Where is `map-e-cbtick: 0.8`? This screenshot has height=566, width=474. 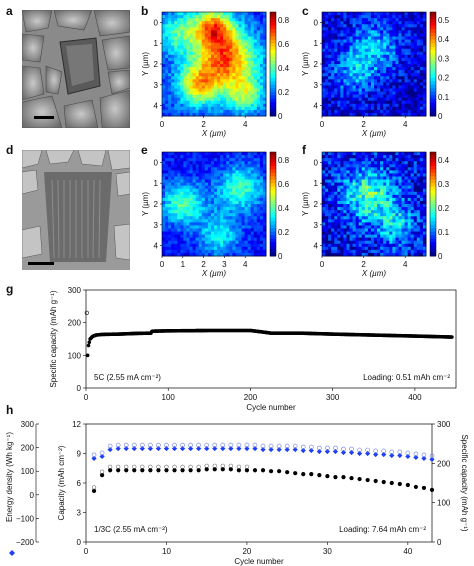 map-e-cbtick: 0.8 is located at coordinates (284, 160).